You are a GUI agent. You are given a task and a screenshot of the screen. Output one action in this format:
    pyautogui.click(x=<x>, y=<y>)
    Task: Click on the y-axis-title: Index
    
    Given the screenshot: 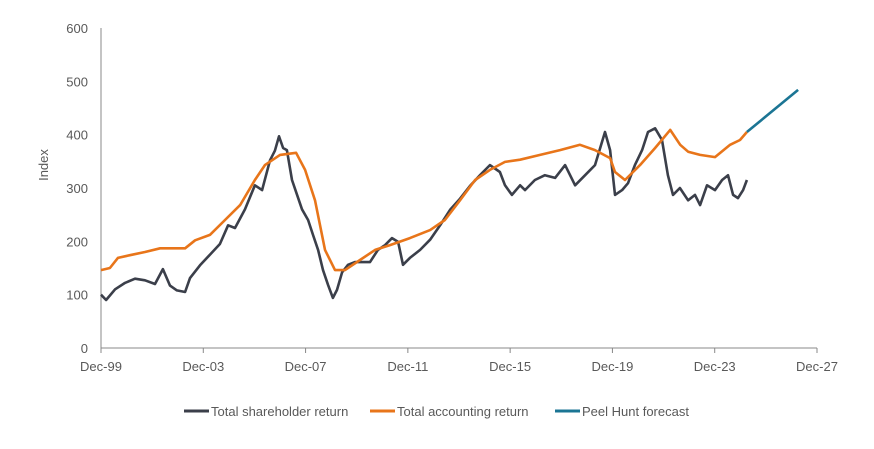 What is the action you would take?
    pyautogui.click(x=43, y=165)
    